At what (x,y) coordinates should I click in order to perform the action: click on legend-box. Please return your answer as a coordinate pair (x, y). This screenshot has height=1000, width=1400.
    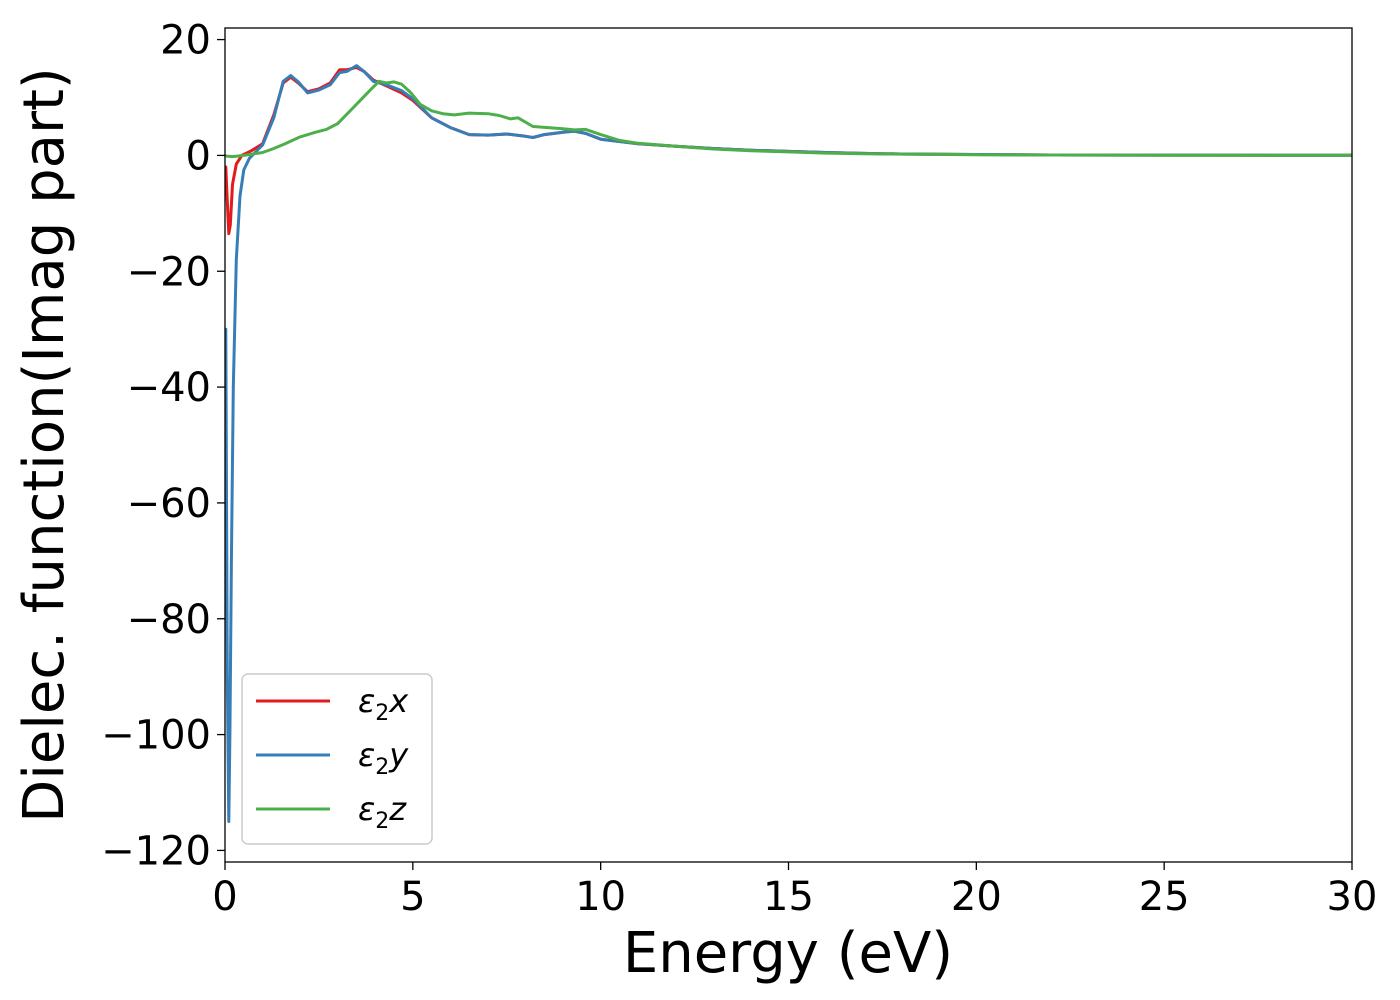
    Looking at the image, I should click on (337, 759).